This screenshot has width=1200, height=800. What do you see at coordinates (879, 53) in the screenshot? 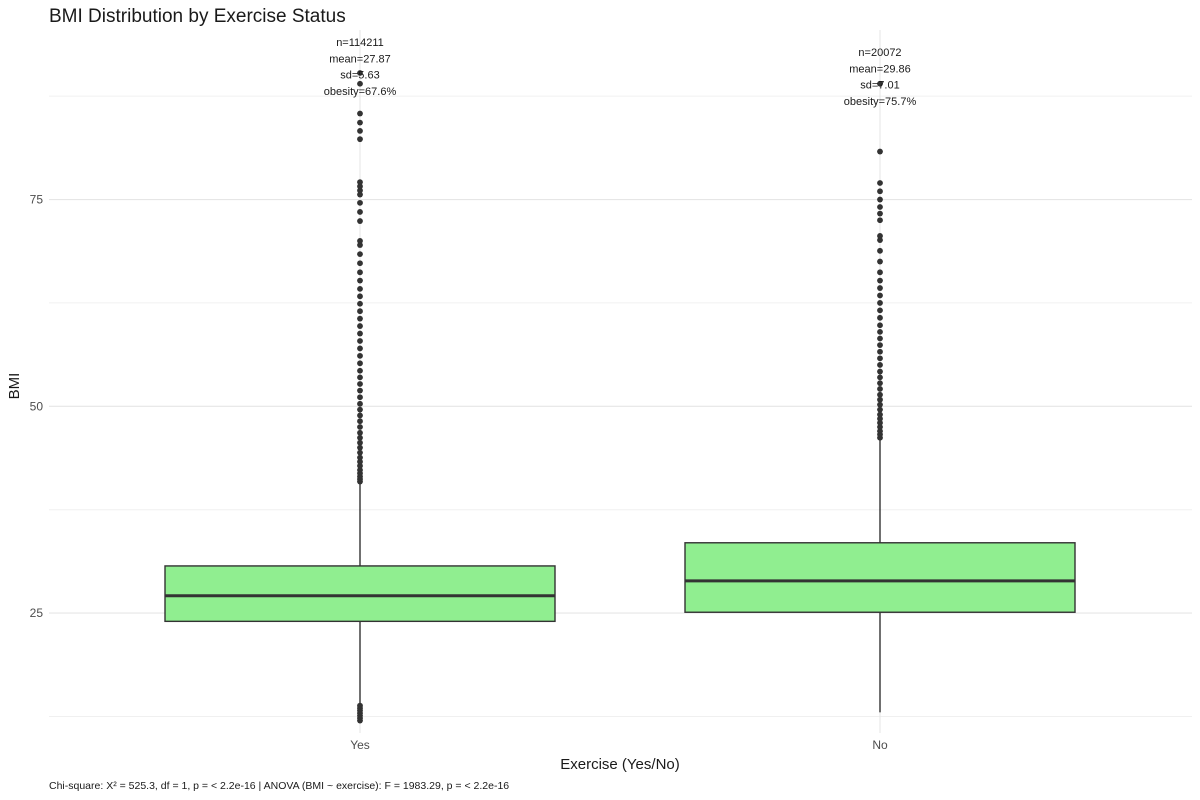
I see `annotation-line: n=20072` at bounding box center [879, 53].